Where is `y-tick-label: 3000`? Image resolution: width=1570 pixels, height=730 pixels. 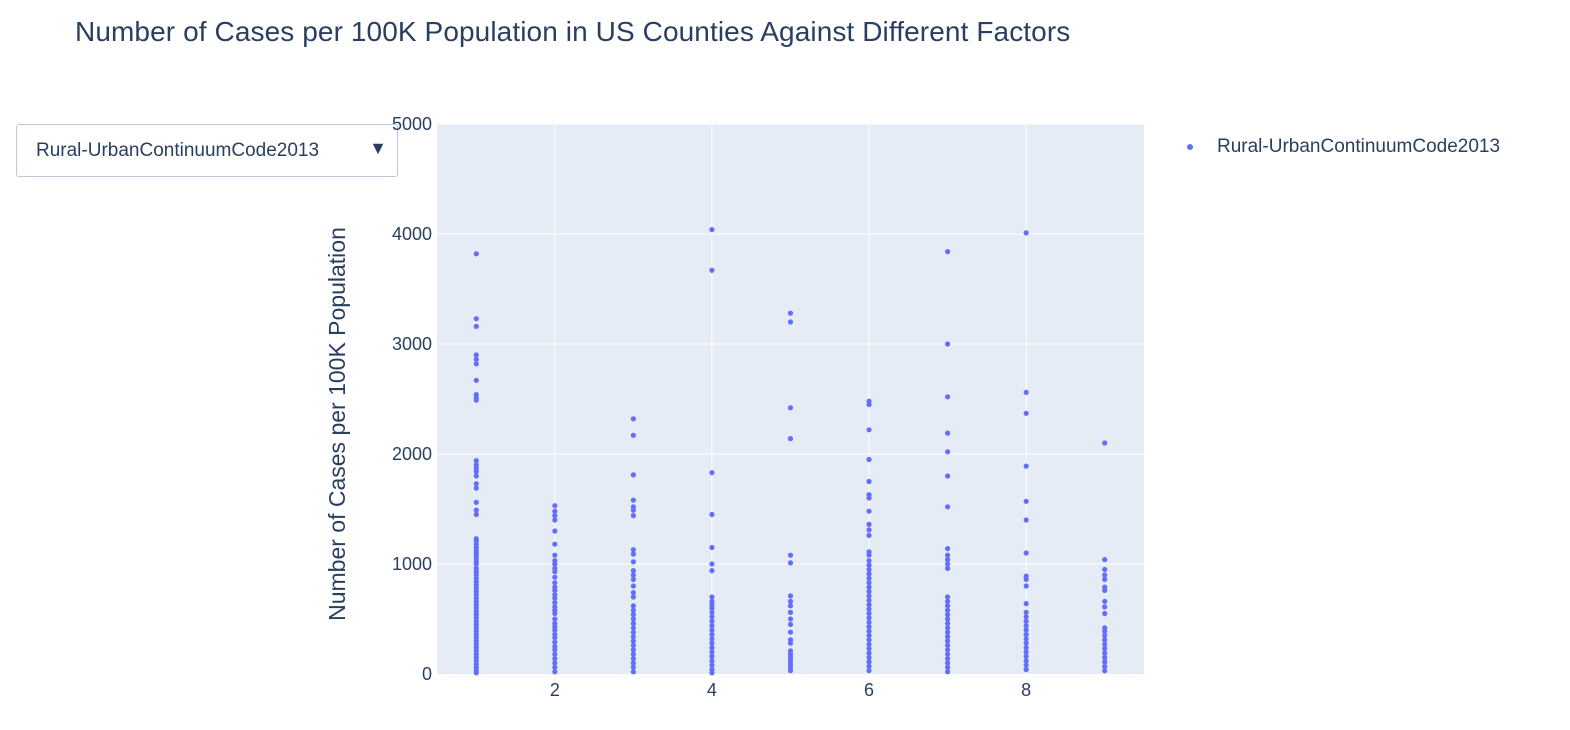 y-tick-label: 3000 is located at coordinates (412, 344).